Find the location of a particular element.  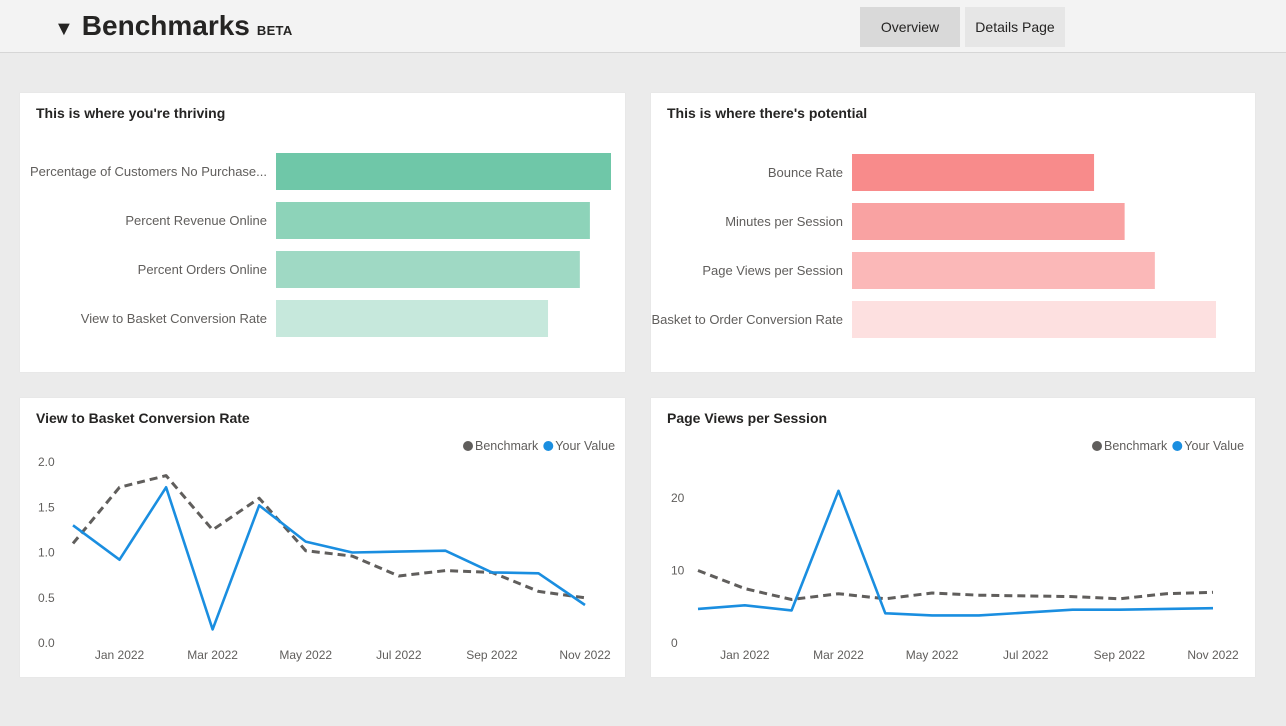

tab-details-page: Details Page is located at coordinates (1015, 27).